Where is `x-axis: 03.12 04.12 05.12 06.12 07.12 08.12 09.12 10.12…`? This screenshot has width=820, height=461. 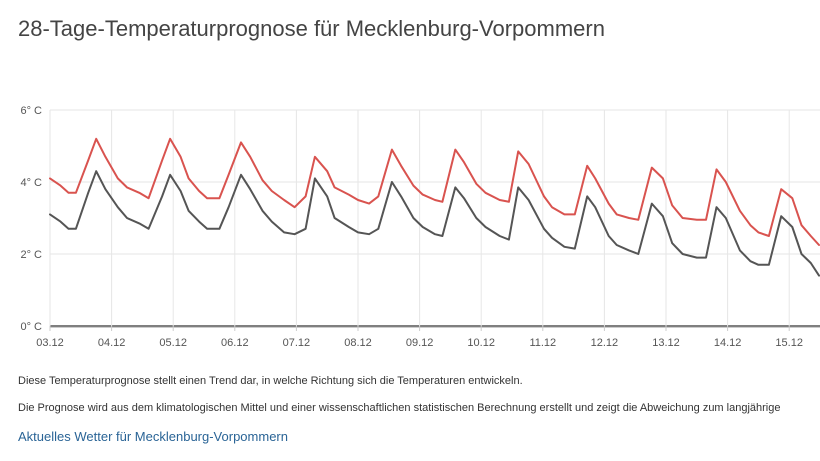 x-axis: 03.12 04.12 05.12 06.12 07.12 08.12 09.12 10.12… is located at coordinates (428, 337).